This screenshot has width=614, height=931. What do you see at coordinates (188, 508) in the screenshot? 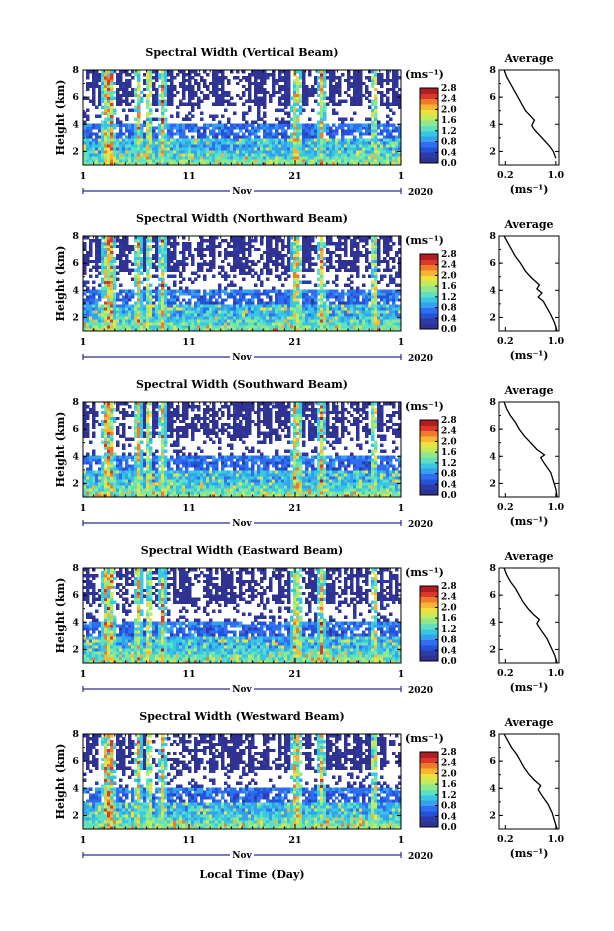
I see `x-tick-label: 11` at bounding box center [188, 508].